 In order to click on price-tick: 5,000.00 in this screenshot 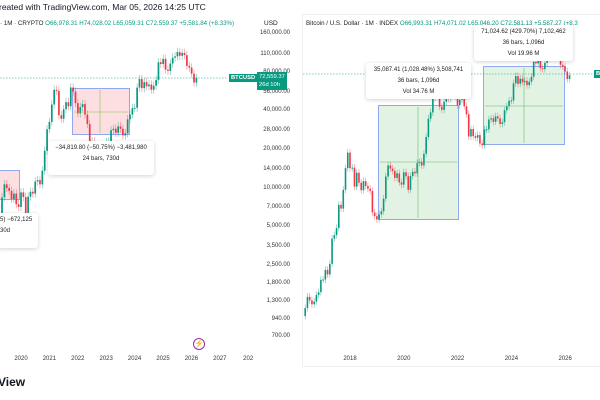, I will do `click(278, 226)`.